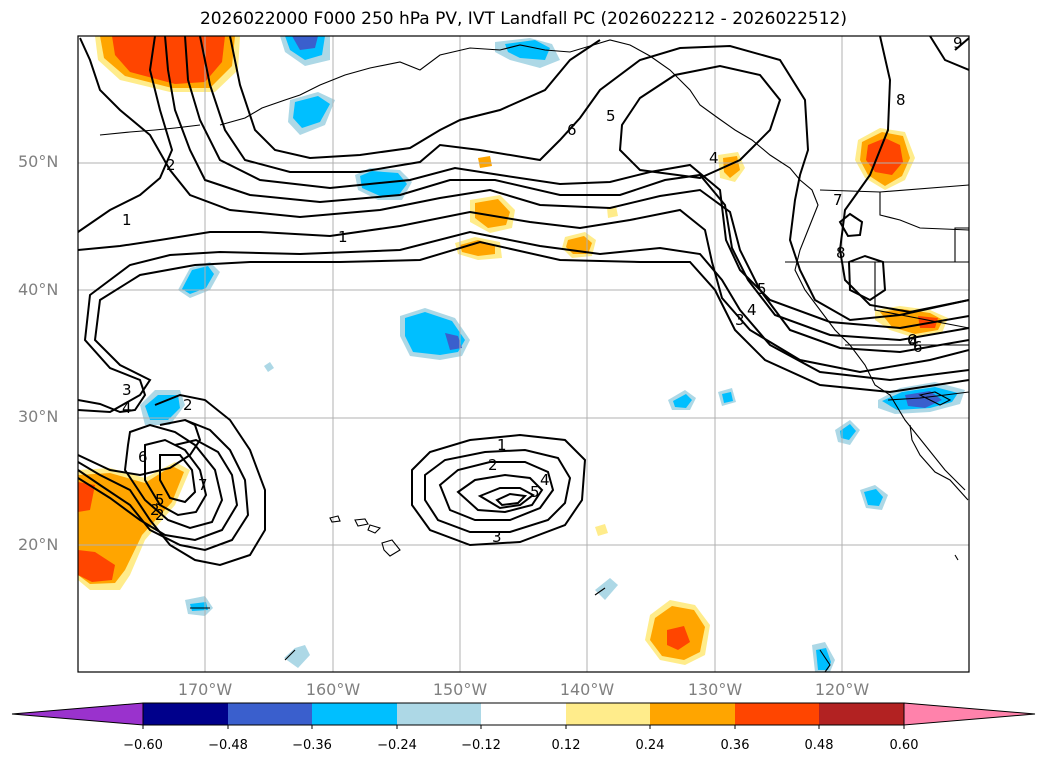 The image size is (1047, 765). What do you see at coordinates (228, 745) in the screenshot?
I see `colorbar-tick-label: −0.48` at bounding box center [228, 745].